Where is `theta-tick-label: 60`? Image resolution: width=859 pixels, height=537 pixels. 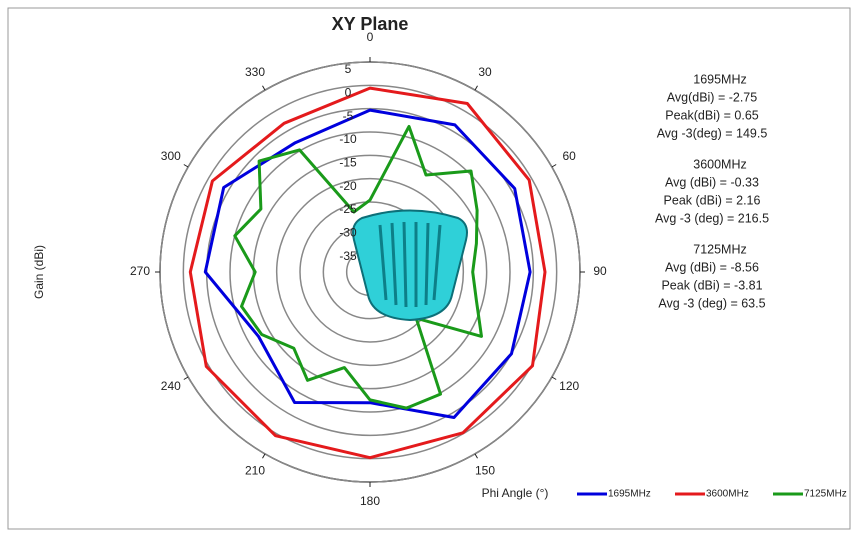 theta-tick-label: 60 is located at coordinates (570, 156).